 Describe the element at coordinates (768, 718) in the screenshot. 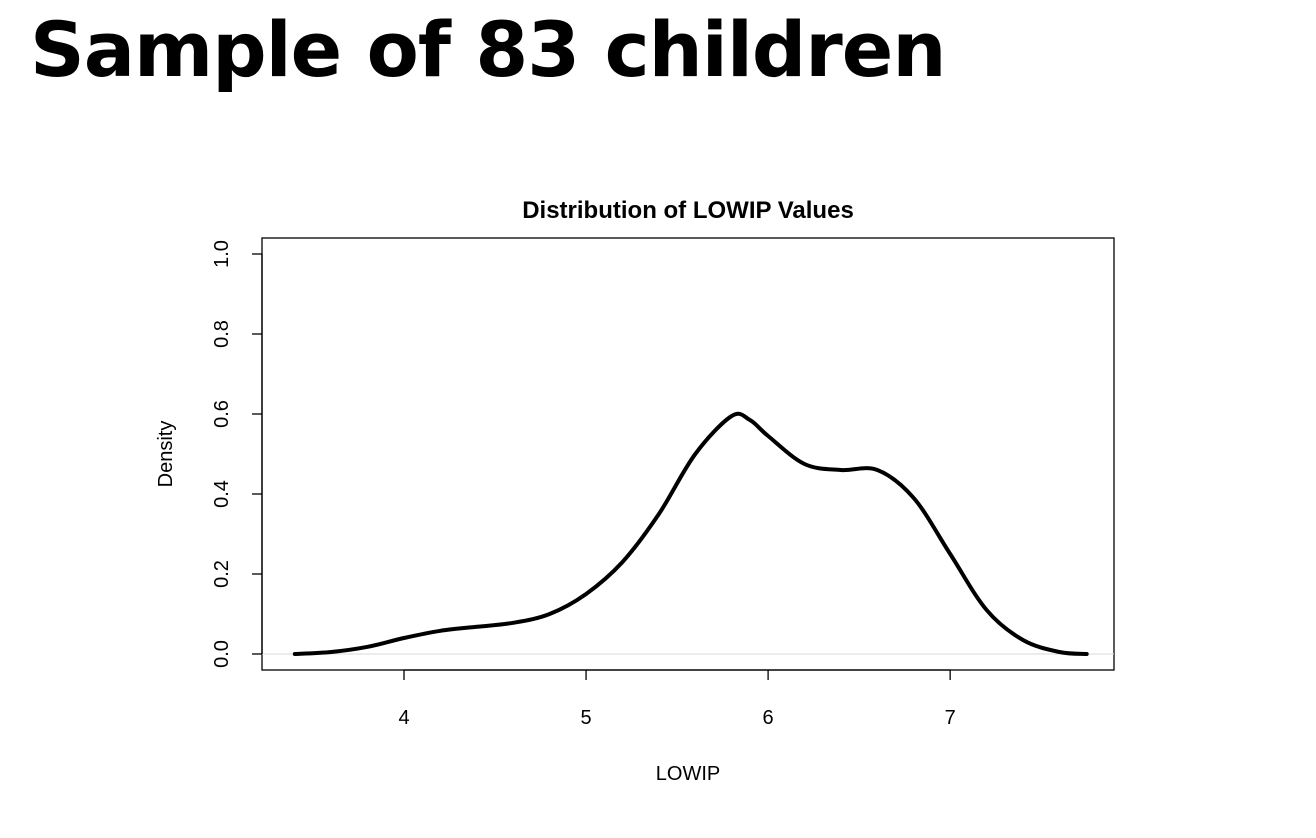

I see `x-tick-label: 6` at that location.